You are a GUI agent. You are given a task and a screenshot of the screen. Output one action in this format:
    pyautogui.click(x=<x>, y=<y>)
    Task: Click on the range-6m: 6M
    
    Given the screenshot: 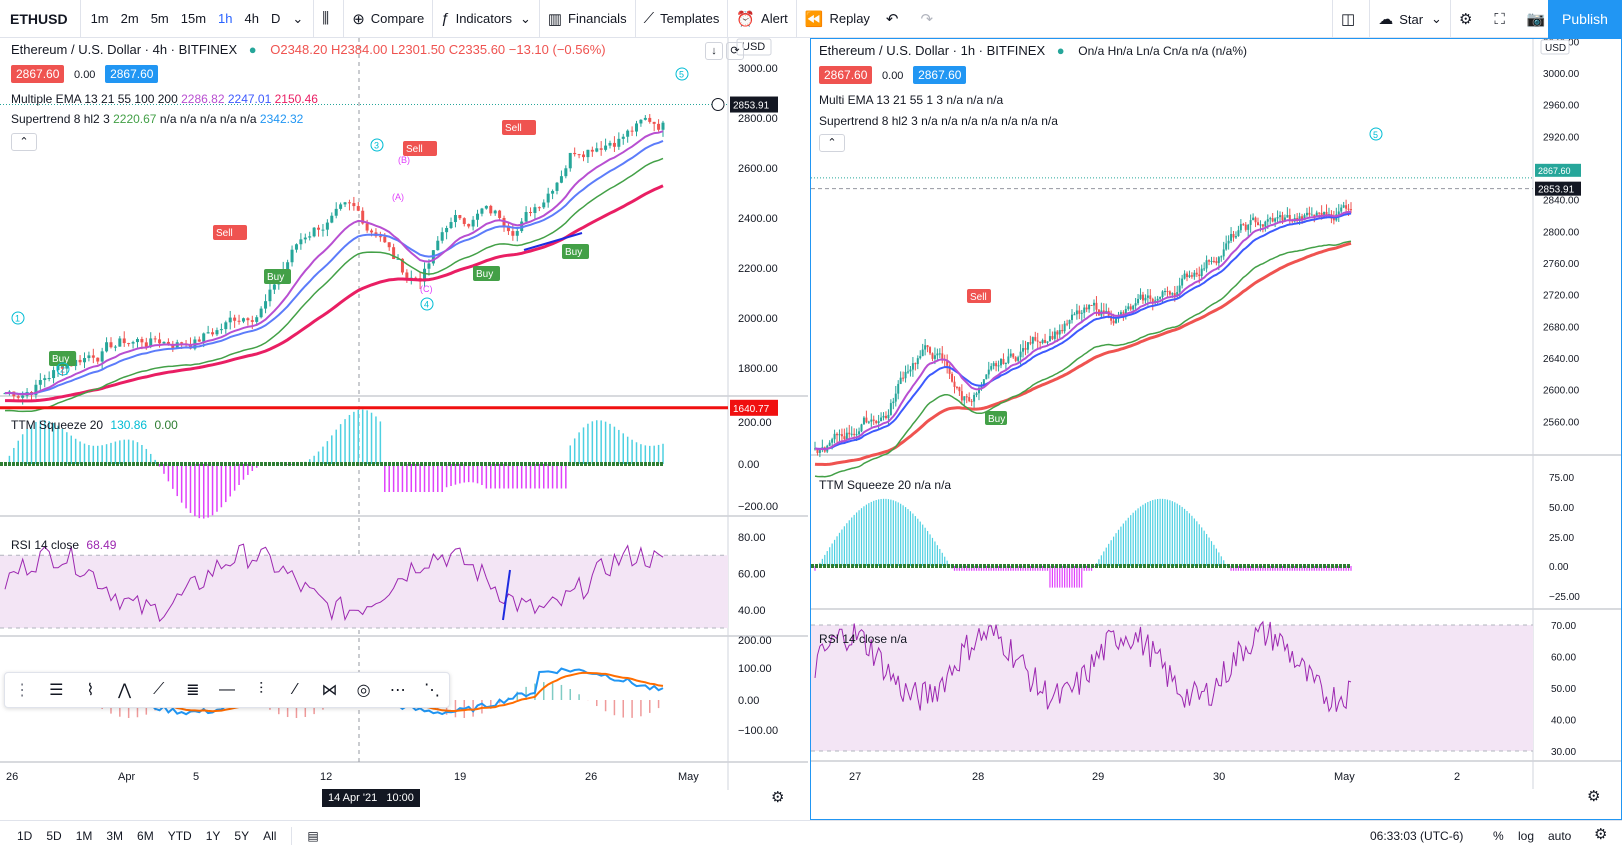 What is the action you would take?
    pyautogui.click(x=145, y=835)
    